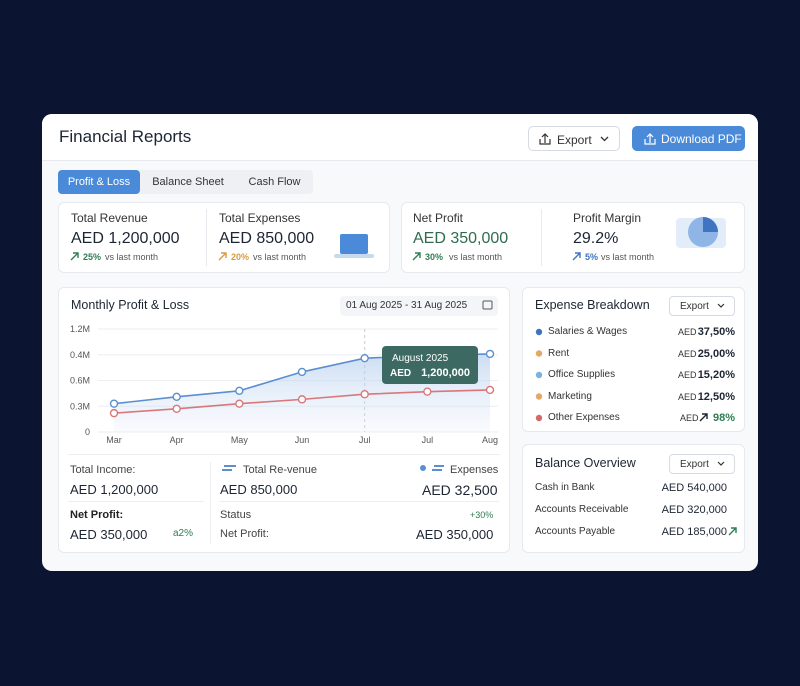 The image size is (800, 686). What do you see at coordinates (419, 306) in the screenshot?
I see `date-range: 01 Aug 2025 - 31 Aug 2025` at bounding box center [419, 306].